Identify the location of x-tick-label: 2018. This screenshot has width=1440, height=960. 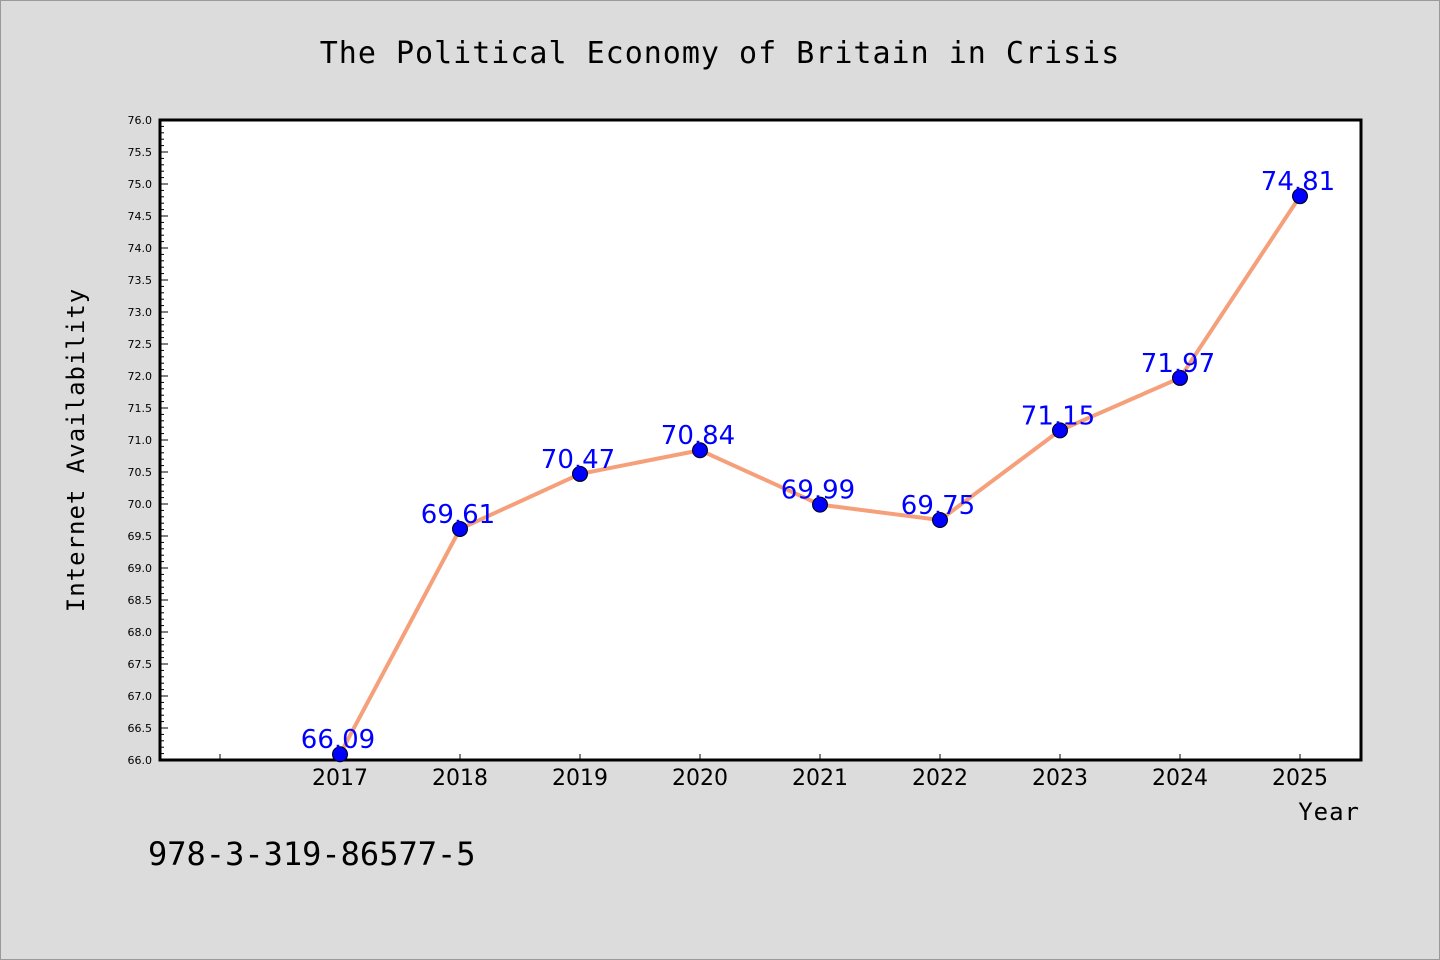
(460, 778).